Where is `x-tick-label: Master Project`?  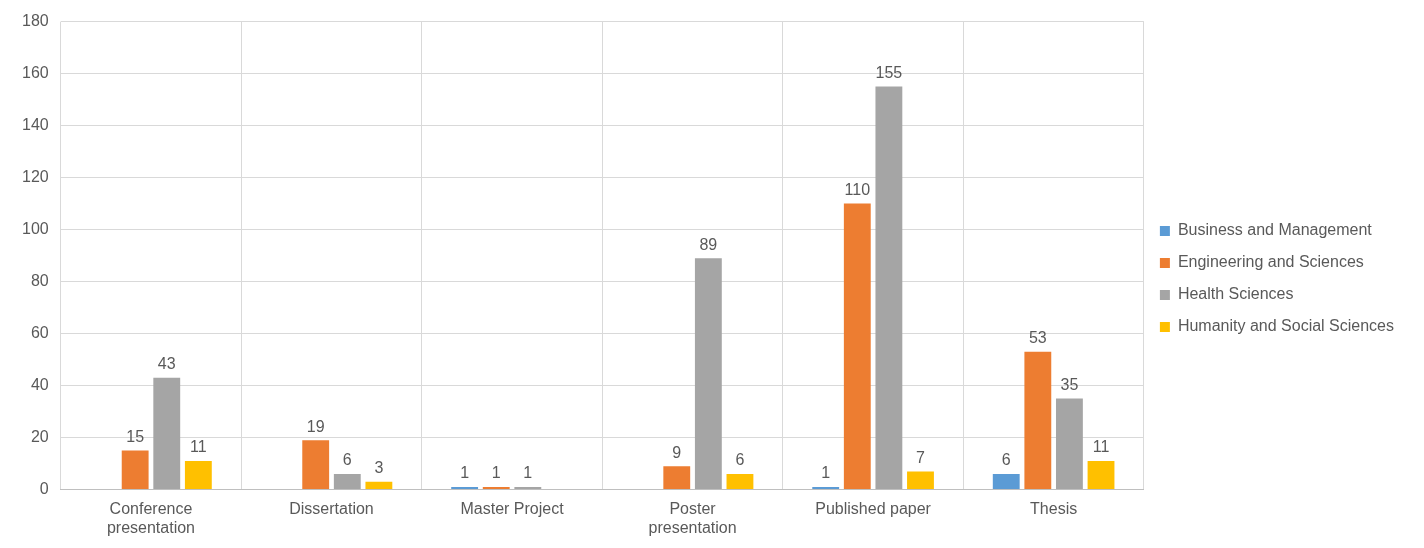 x-tick-label: Master Project is located at coordinates (512, 508).